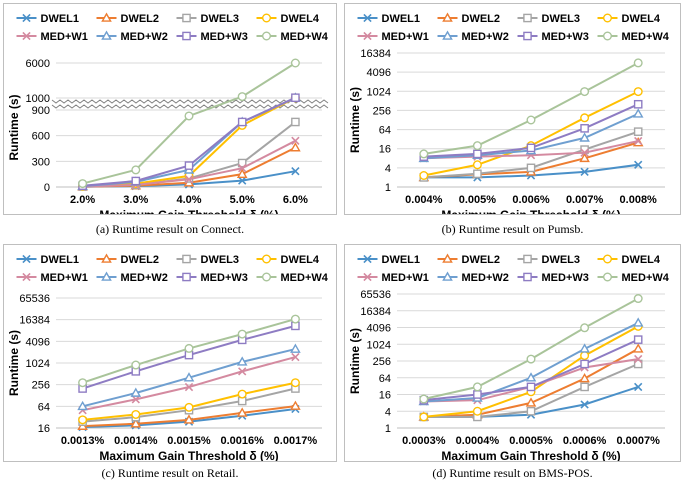 This screenshot has height=484, width=685. I want to click on axis-break-mark, so click(190, 106).